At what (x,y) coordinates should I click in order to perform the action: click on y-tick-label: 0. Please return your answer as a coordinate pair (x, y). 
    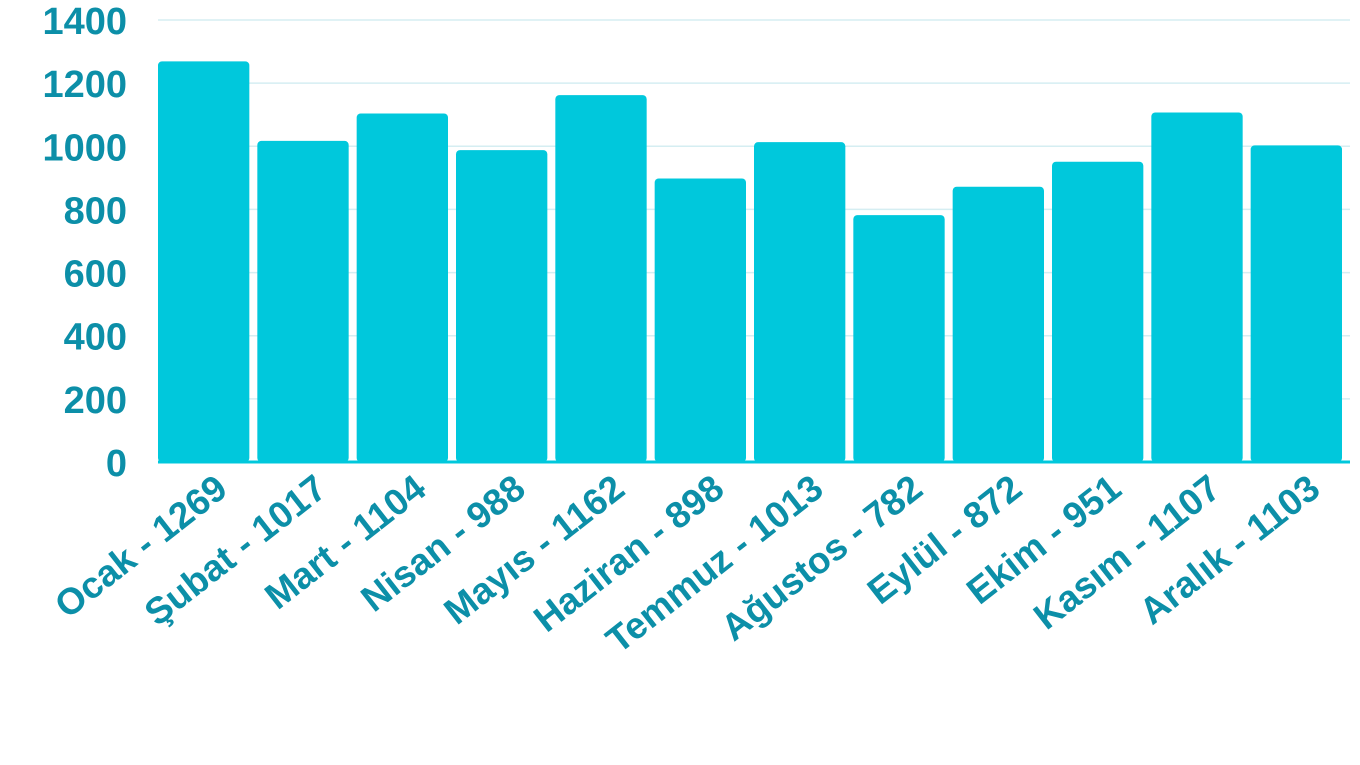
    Looking at the image, I should click on (116, 464).